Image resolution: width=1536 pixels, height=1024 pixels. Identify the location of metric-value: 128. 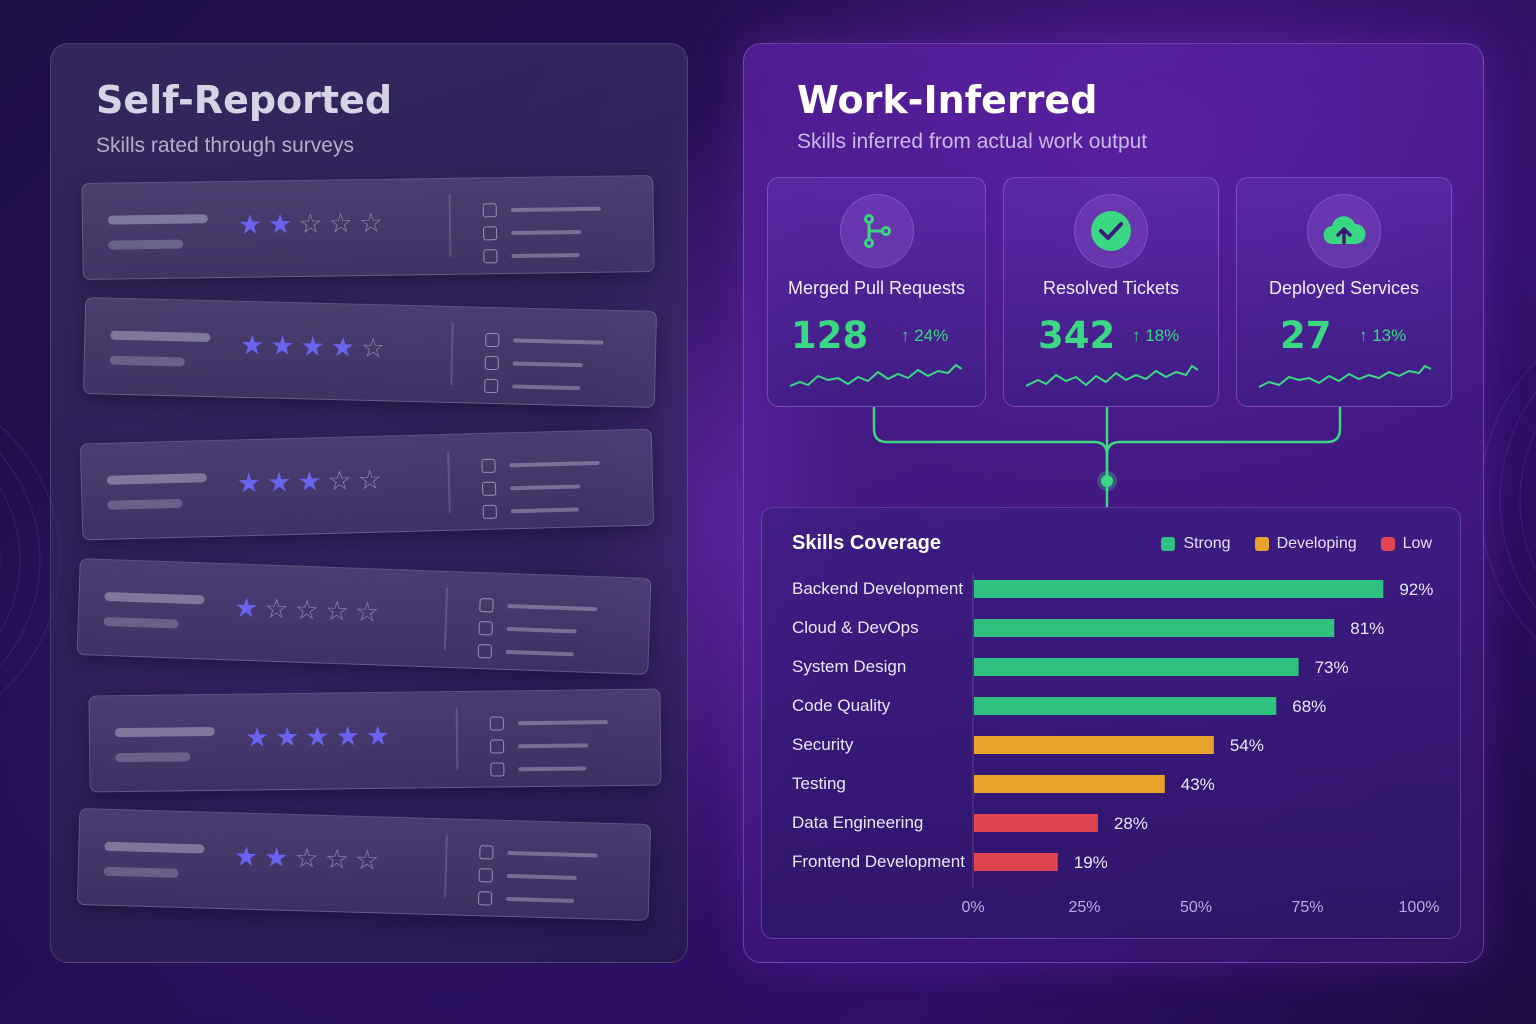
(830, 335).